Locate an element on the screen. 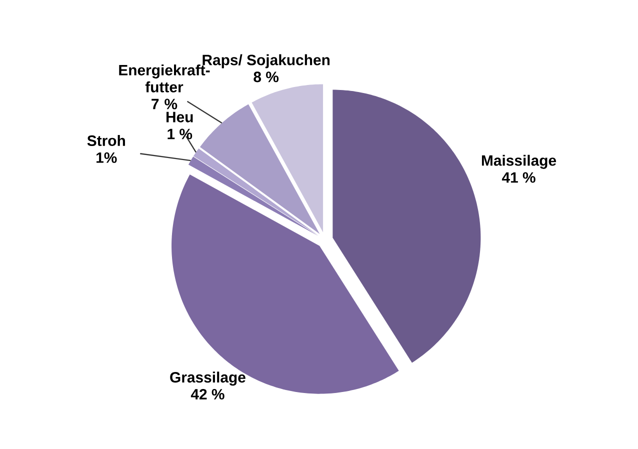 This screenshot has height=449, width=638. slice-label: Stroh is located at coordinates (106, 140).